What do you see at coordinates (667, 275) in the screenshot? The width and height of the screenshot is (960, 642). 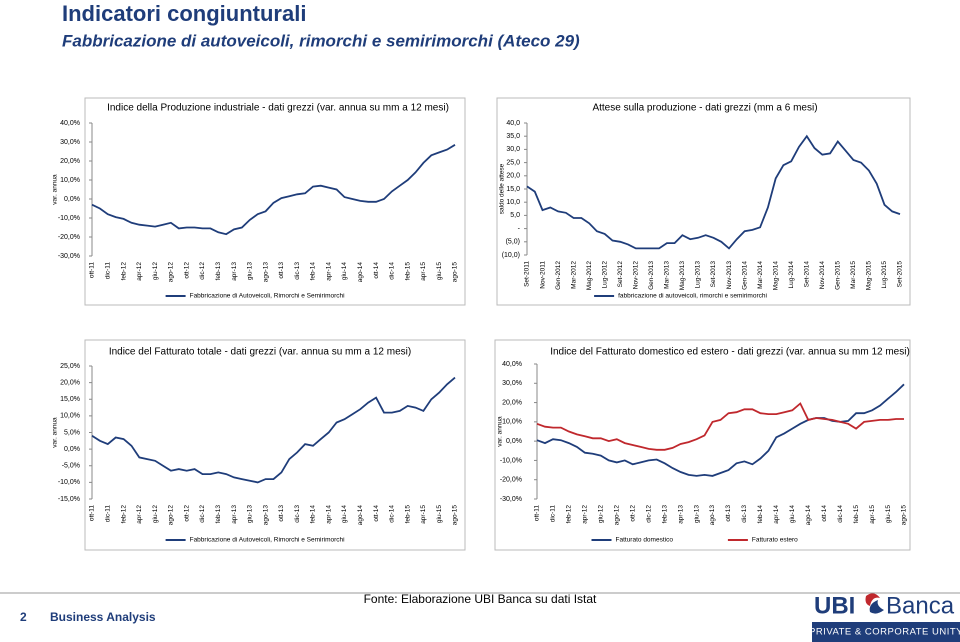 I see `x-tick-label: Mar-2013` at bounding box center [667, 275].